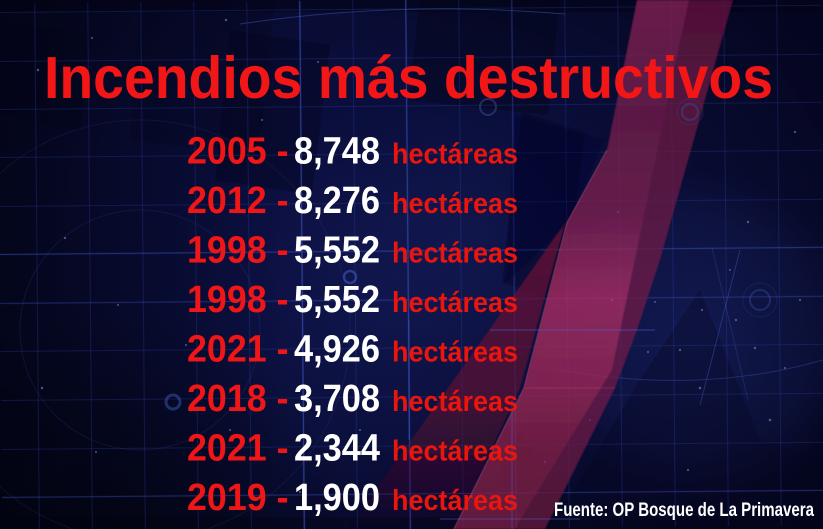 Image resolution: width=823 pixels, height=529 pixels. What do you see at coordinates (337, 398) in the screenshot?
I see `svg-text: 3,708` at bounding box center [337, 398].